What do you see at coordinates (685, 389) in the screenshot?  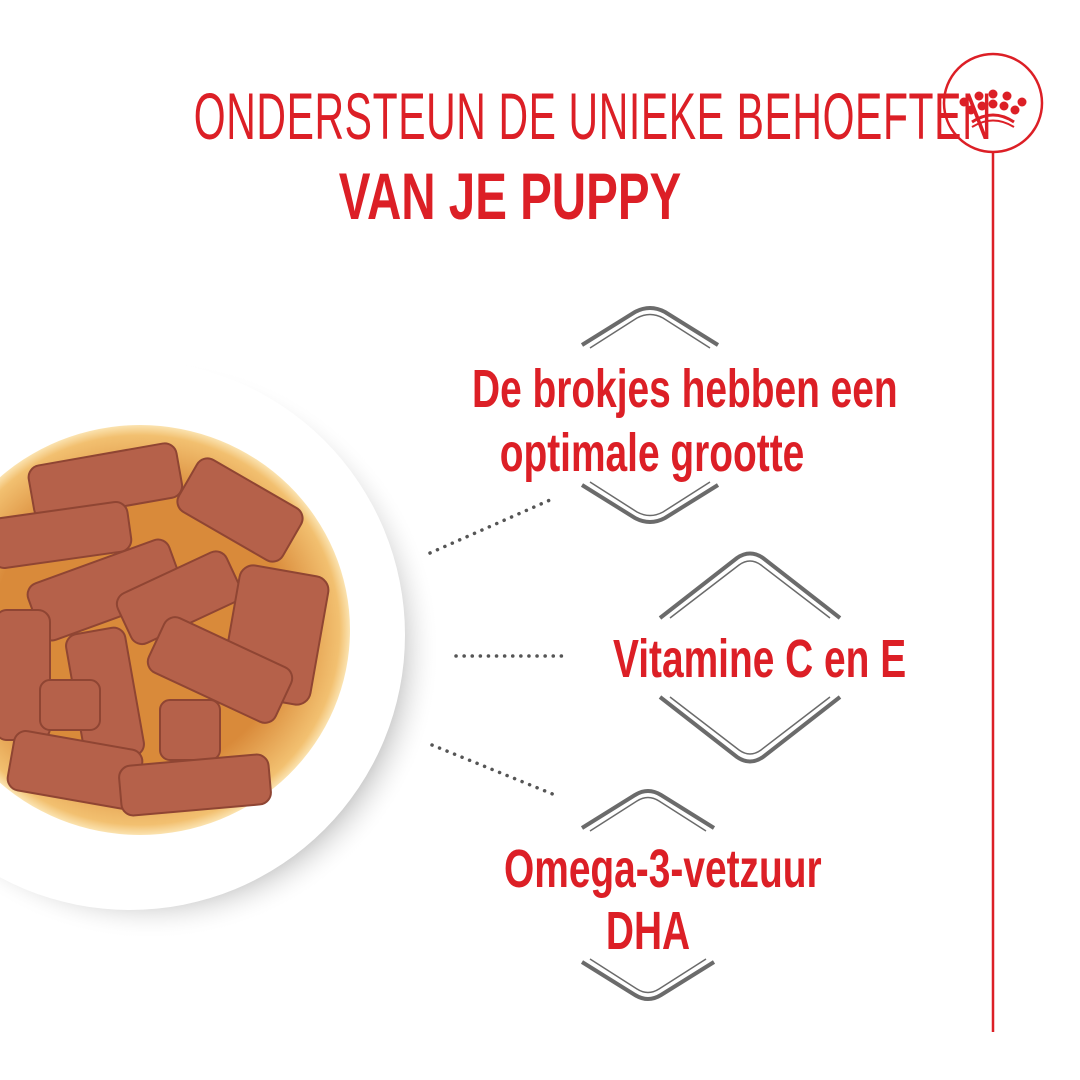 I see `benefit-1-line1: De brokjes hebben een` at bounding box center [685, 389].